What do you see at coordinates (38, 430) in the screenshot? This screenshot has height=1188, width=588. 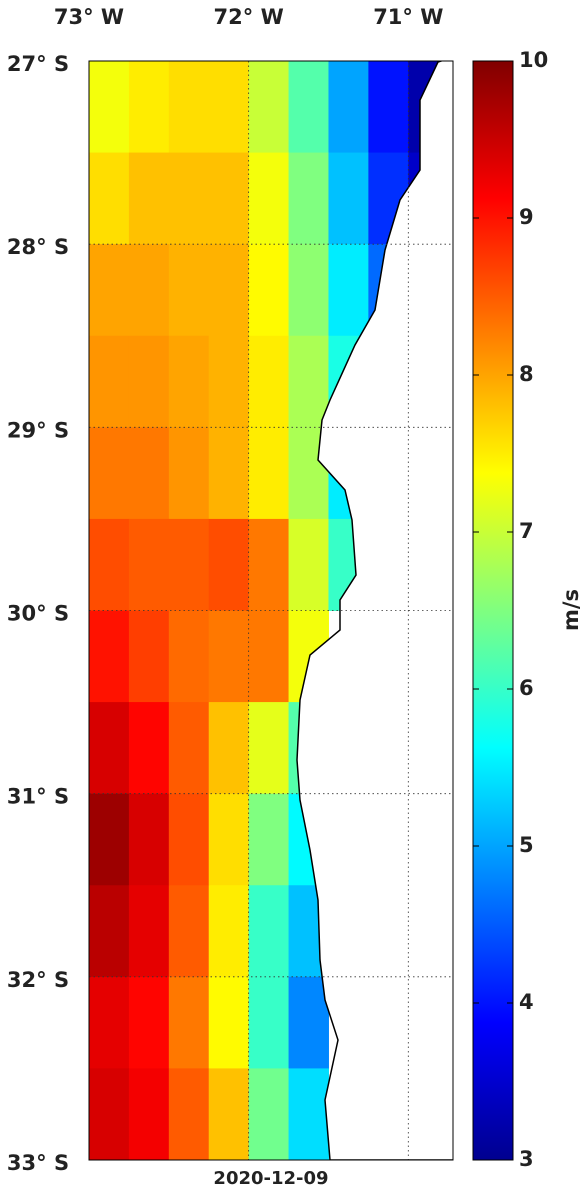 I see `lat-tick-label: 29° S` at bounding box center [38, 430].